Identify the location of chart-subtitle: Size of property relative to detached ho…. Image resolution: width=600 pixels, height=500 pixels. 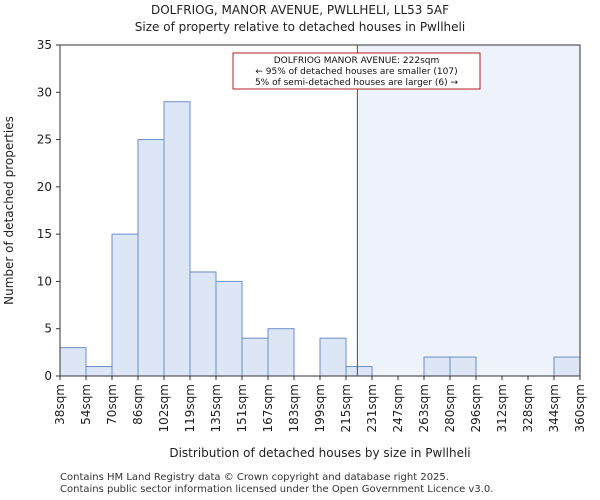
(300, 27).